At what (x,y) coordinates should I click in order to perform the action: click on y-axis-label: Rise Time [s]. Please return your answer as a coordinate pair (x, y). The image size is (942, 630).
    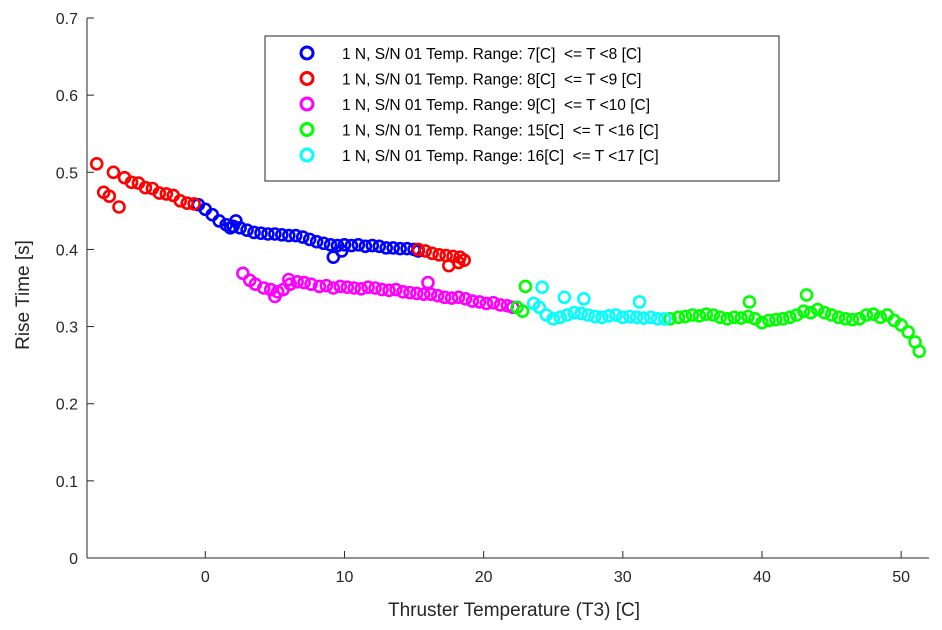
    Looking at the image, I should click on (23, 295).